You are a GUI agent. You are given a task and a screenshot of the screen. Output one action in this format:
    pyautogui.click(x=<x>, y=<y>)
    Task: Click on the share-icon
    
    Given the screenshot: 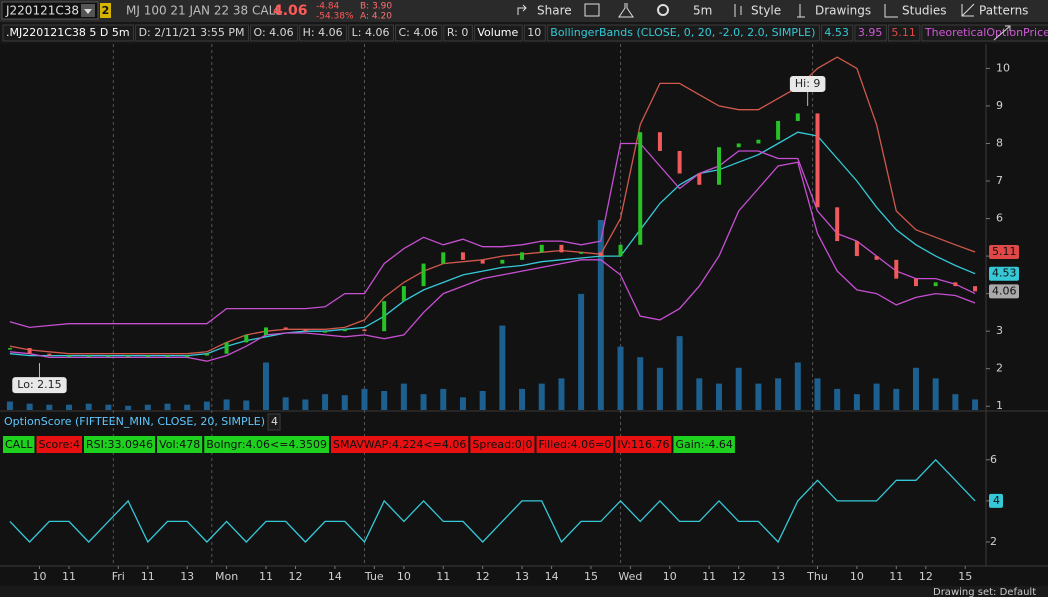 What is the action you would take?
    pyautogui.click(x=522, y=9)
    